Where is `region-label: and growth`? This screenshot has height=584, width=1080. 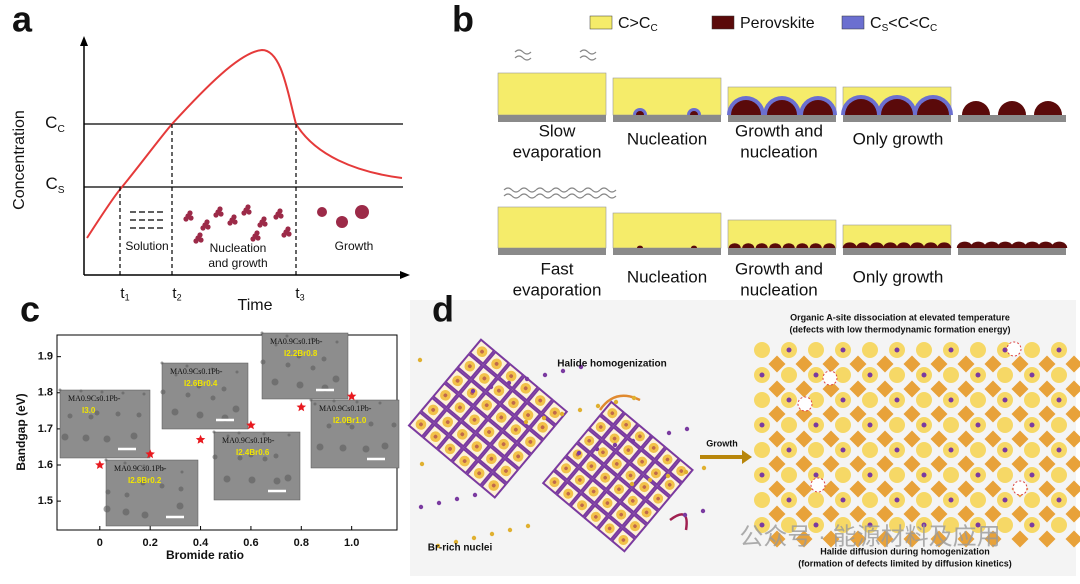
region-label: and growth is located at coordinates (237, 263).